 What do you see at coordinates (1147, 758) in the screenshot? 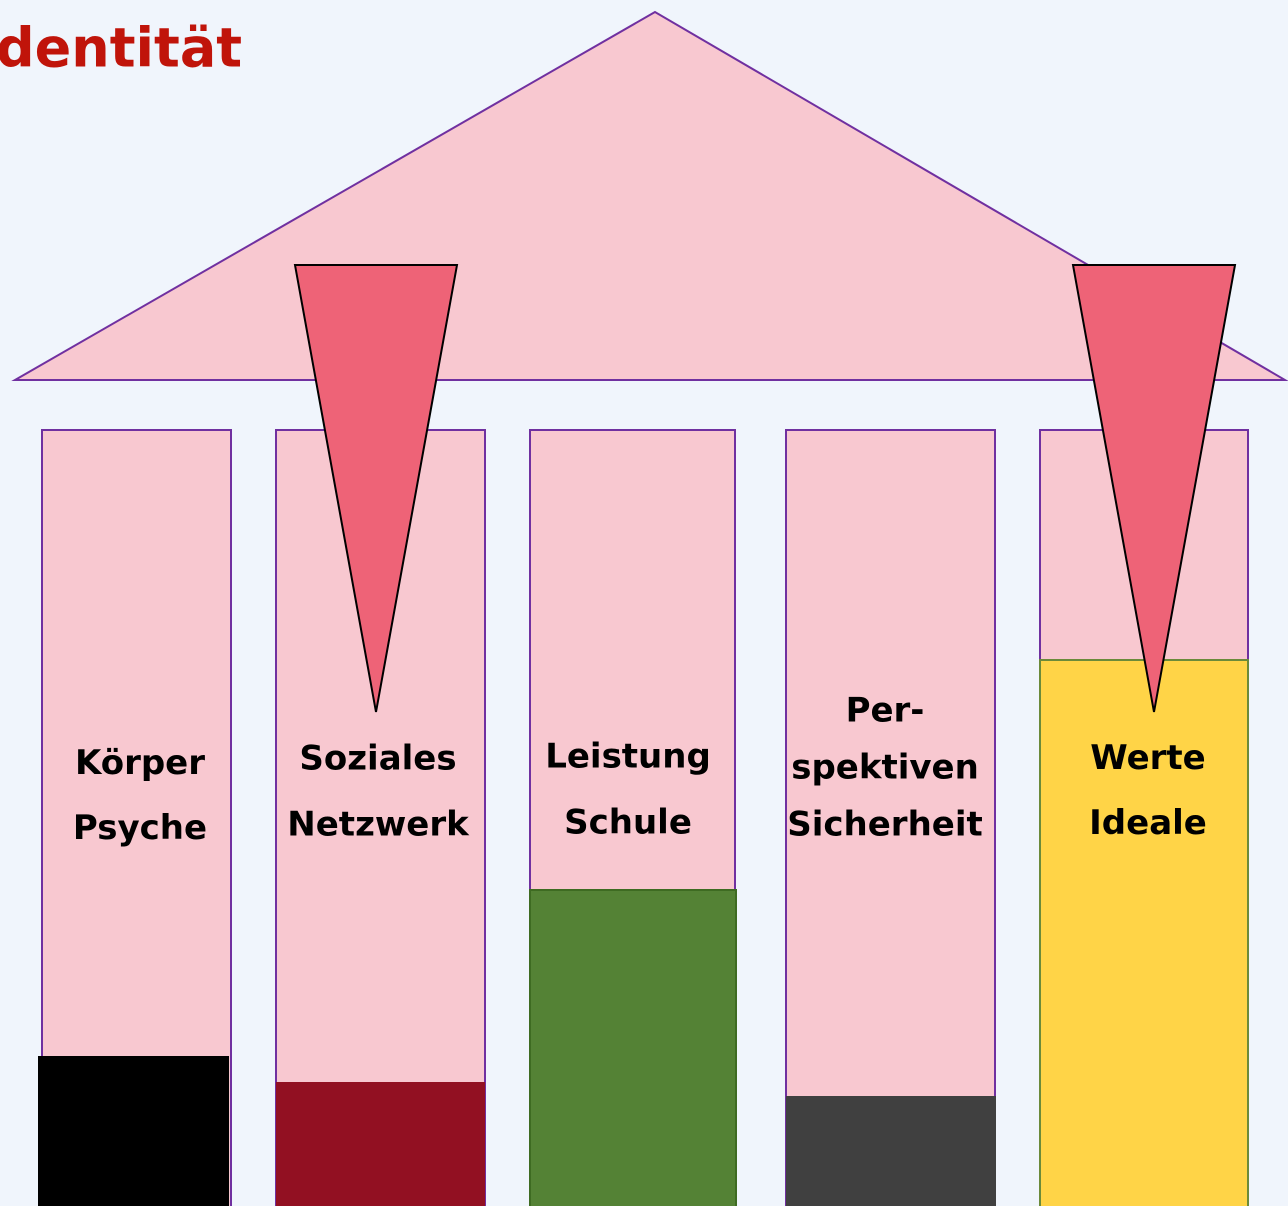
I see `pillar-label: Werte` at bounding box center [1147, 758].